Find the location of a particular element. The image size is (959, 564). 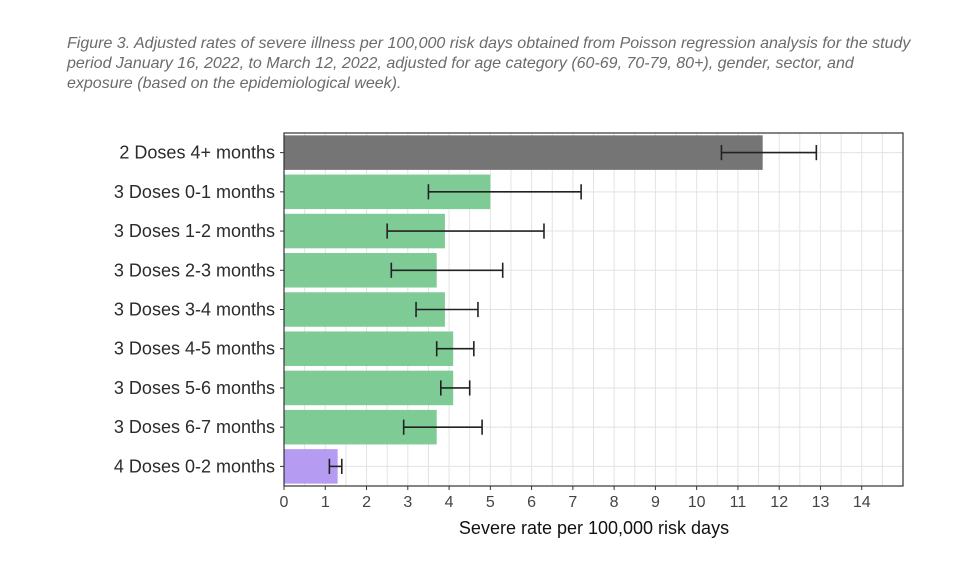

x-tick-label: 6 is located at coordinates (531, 502).